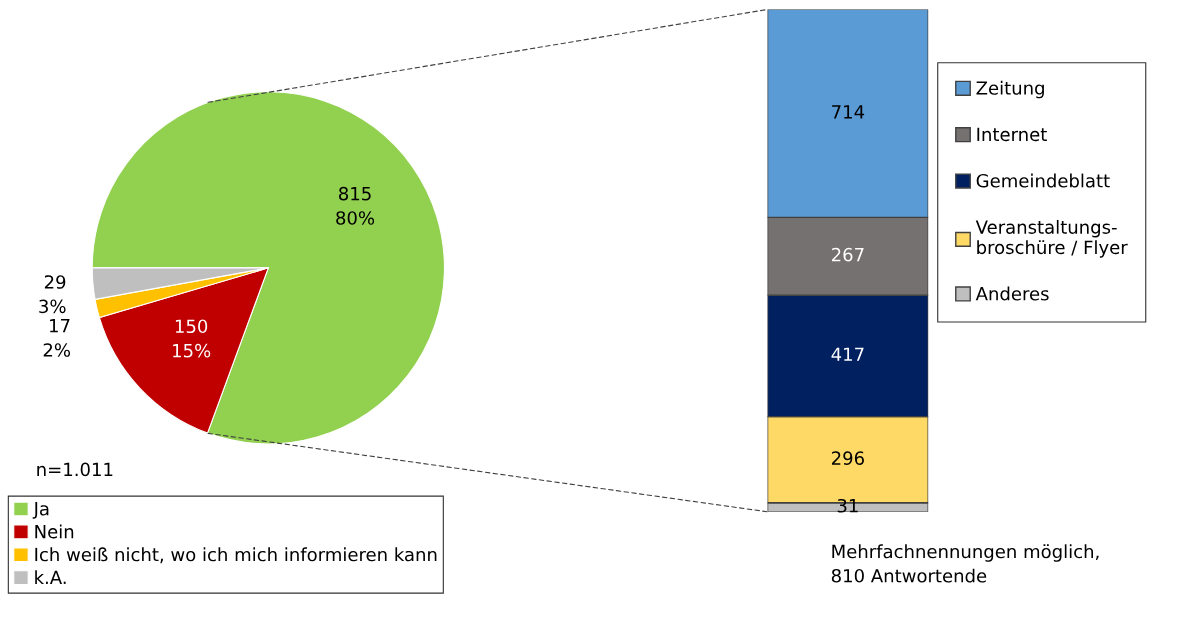 Image resolution: width=1190 pixels, height=628 pixels. I want to click on legend-label: Nein, so click(54, 531).